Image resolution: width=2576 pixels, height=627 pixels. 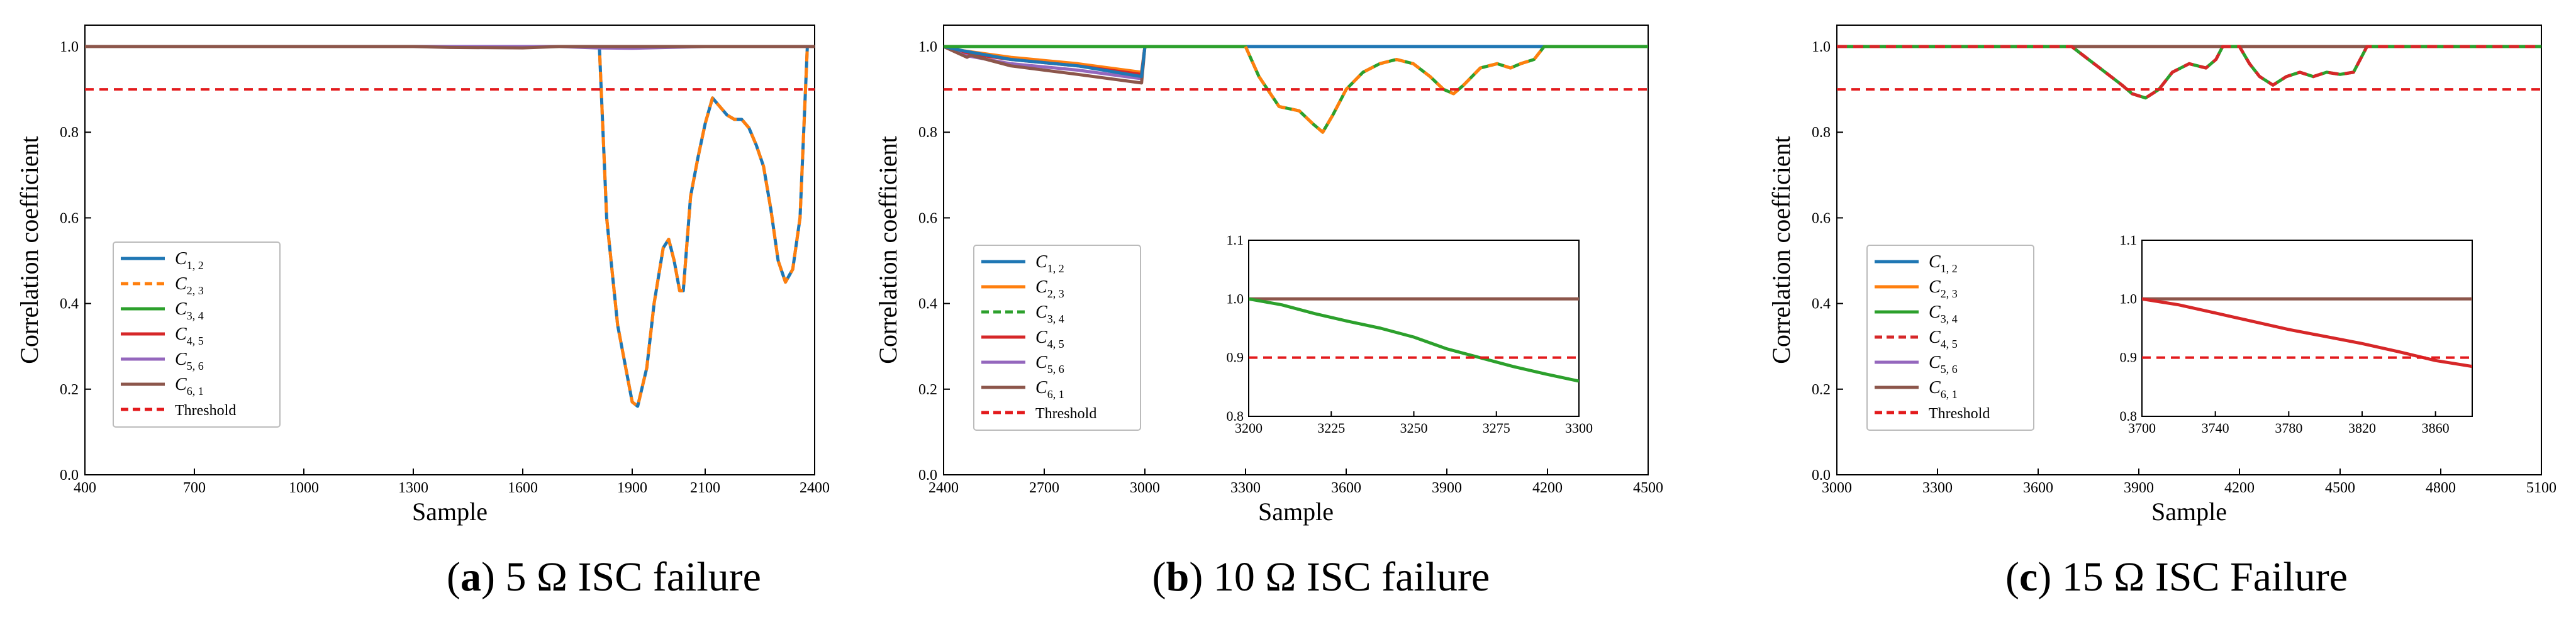 What do you see at coordinates (1579, 428) in the screenshot?
I see `inset-x-tick-label: 3300` at bounding box center [1579, 428].